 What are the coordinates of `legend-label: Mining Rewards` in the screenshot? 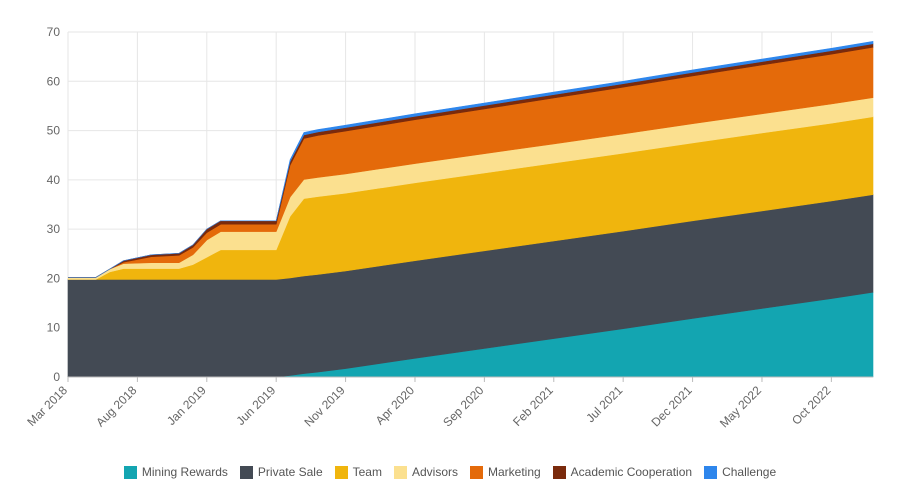 It's located at (184, 472).